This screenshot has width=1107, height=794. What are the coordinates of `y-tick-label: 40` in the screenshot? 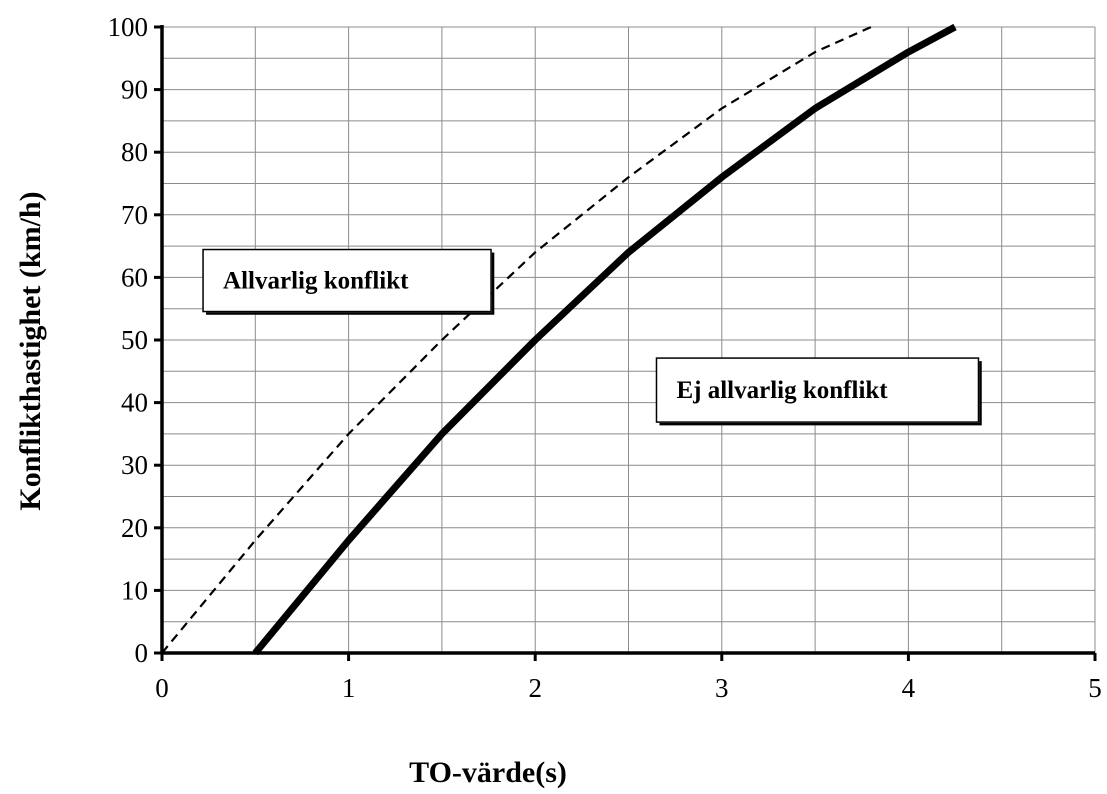 It's located at (134, 403).